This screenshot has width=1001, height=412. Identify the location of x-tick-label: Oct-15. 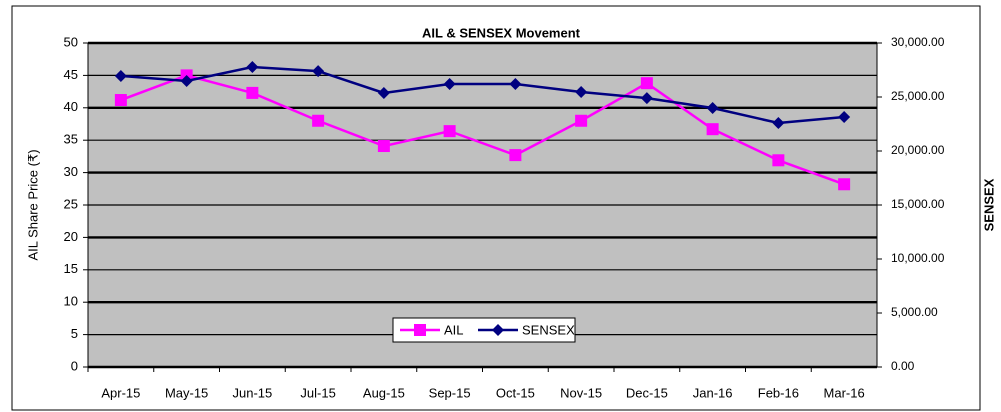
(515, 392).